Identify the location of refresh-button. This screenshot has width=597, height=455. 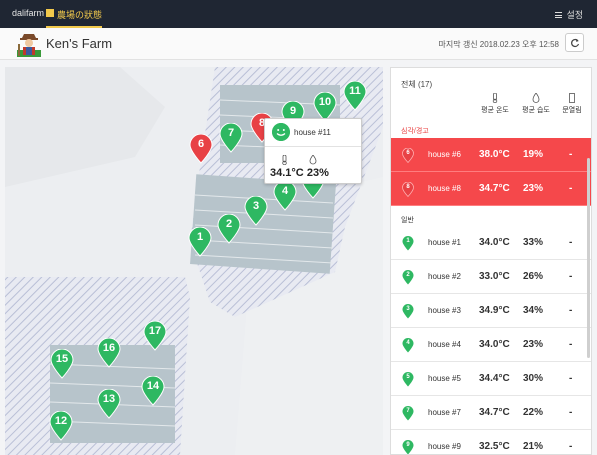
(574, 42).